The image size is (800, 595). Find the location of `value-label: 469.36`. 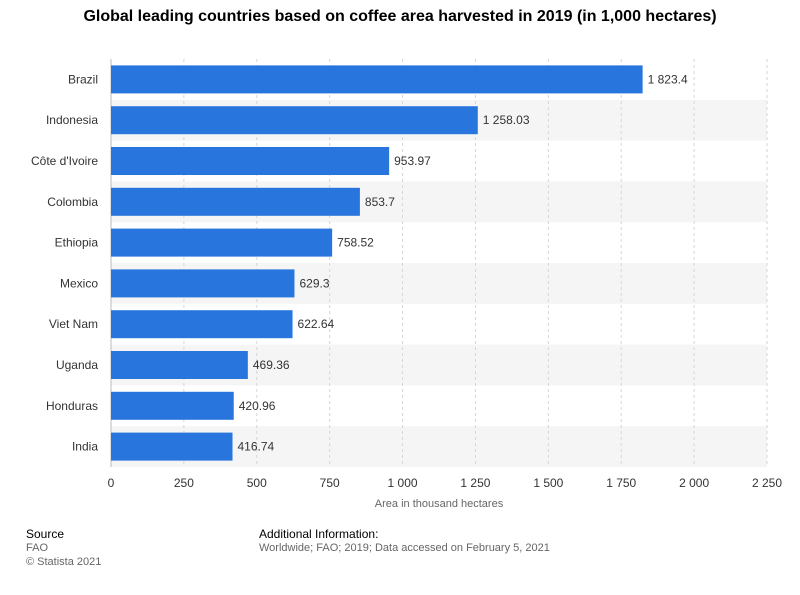

value-label: 469.36 is located at coordinates (271, 365).